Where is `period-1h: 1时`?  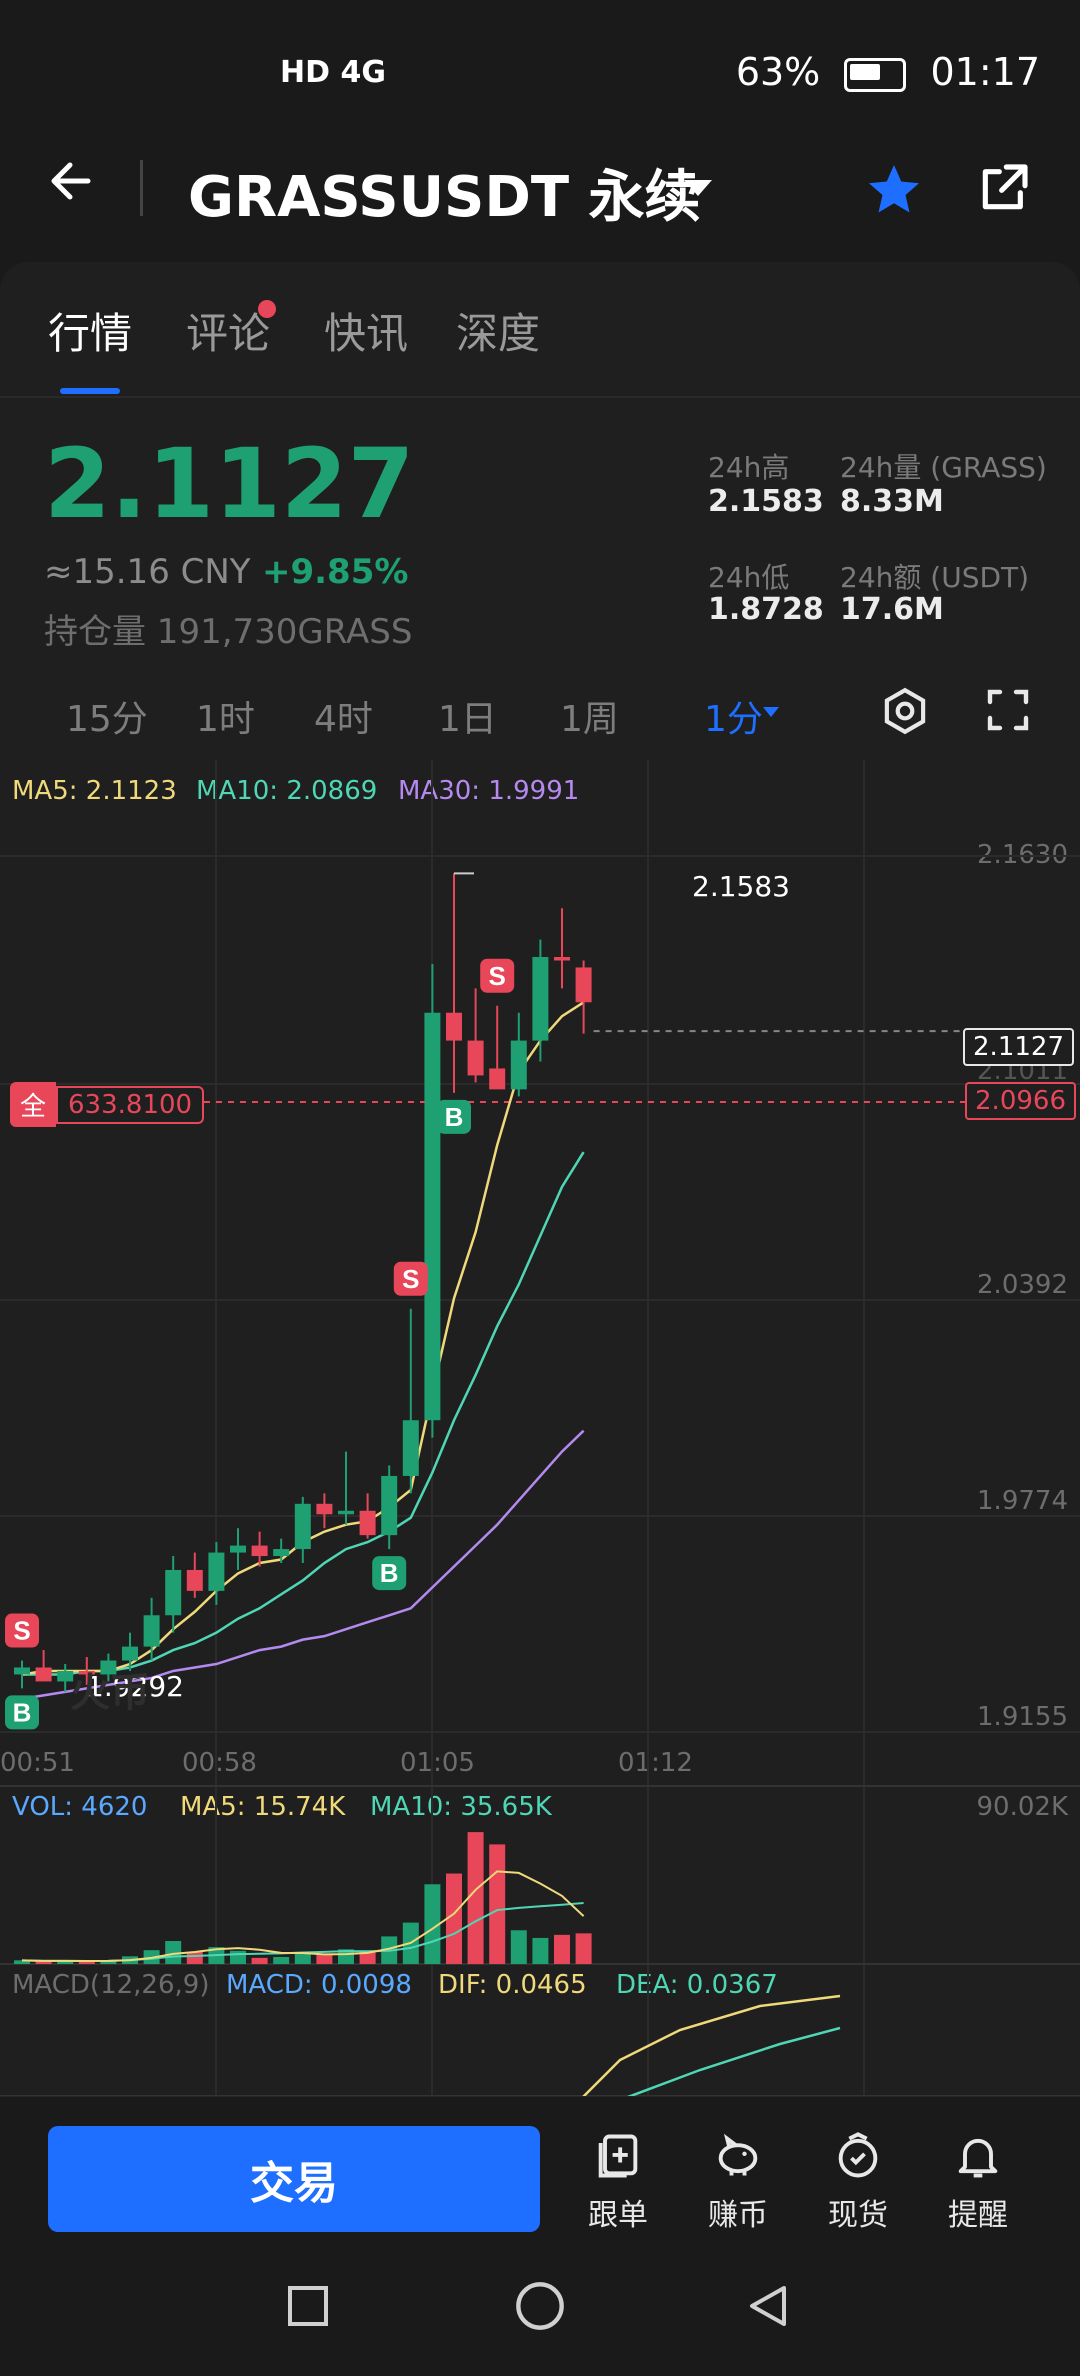 period-1h: 1时 is located at coordinates (225, 719).